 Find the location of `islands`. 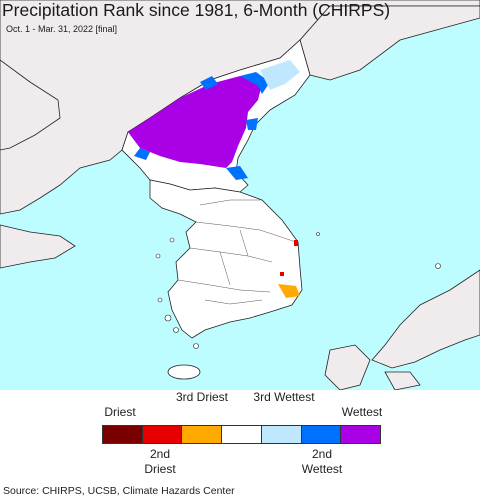

islands is located at coordinates (298, 290).